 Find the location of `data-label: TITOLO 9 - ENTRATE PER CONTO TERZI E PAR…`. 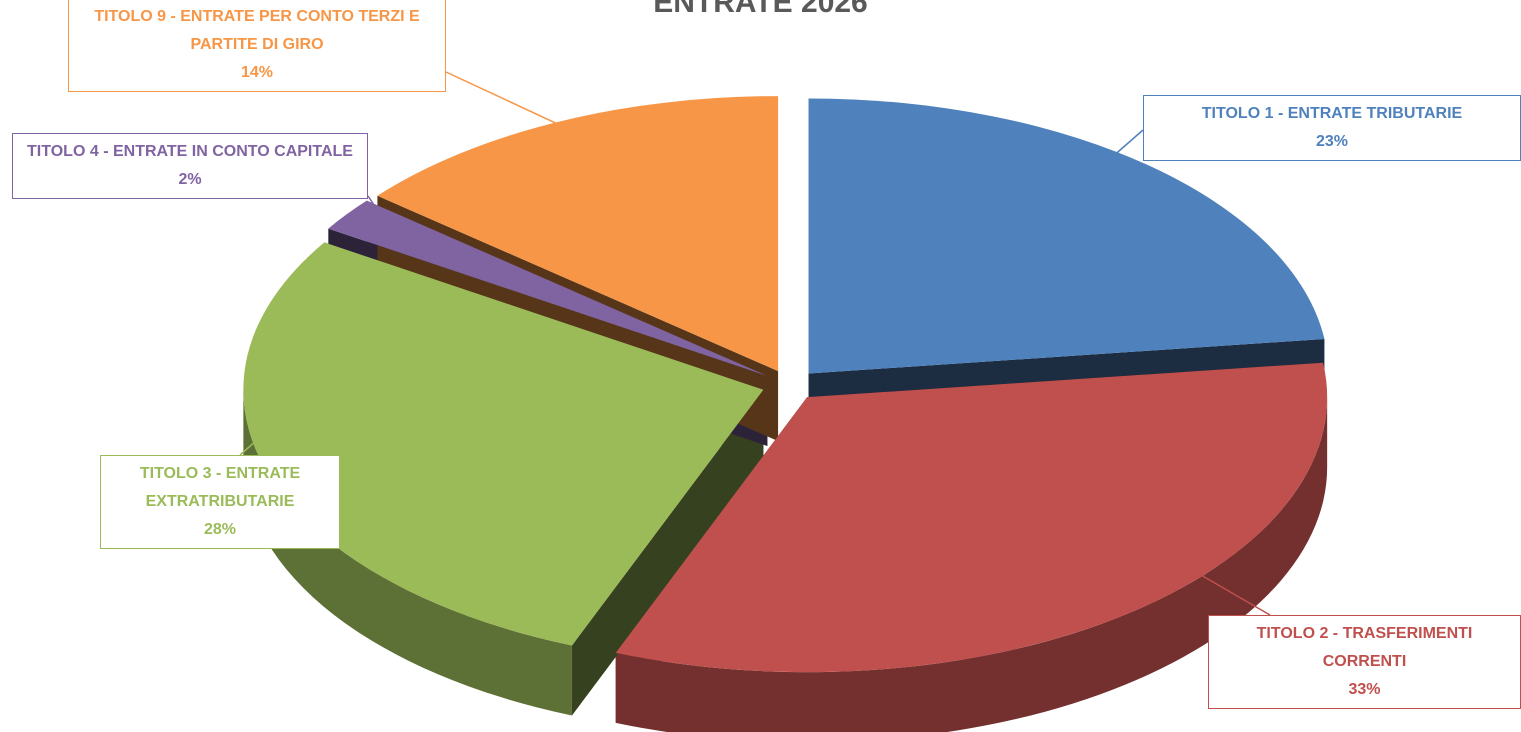

data-label: TITOLO 9 - ENTRATE PER CONTO TERZI E PAR… is located at coordinates (257, 46).